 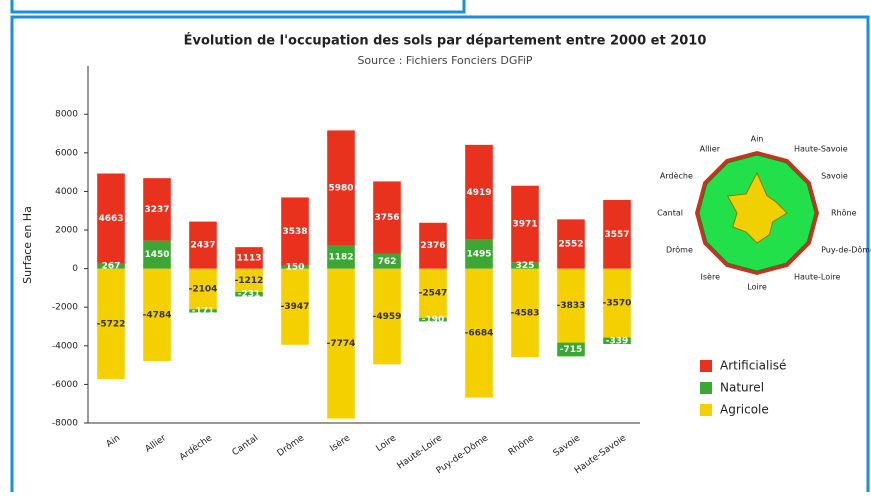 I want to click on x-tick-label: Ain, so click(x=114, y=441).